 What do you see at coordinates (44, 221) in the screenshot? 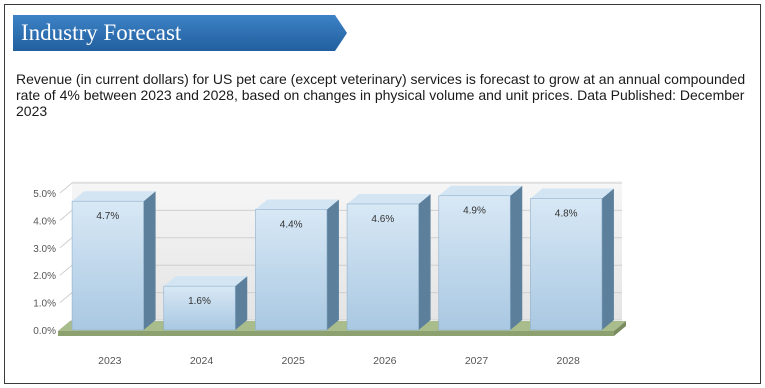
I see `y-tick-label: 4.0%` at bounding box center [44, 221].